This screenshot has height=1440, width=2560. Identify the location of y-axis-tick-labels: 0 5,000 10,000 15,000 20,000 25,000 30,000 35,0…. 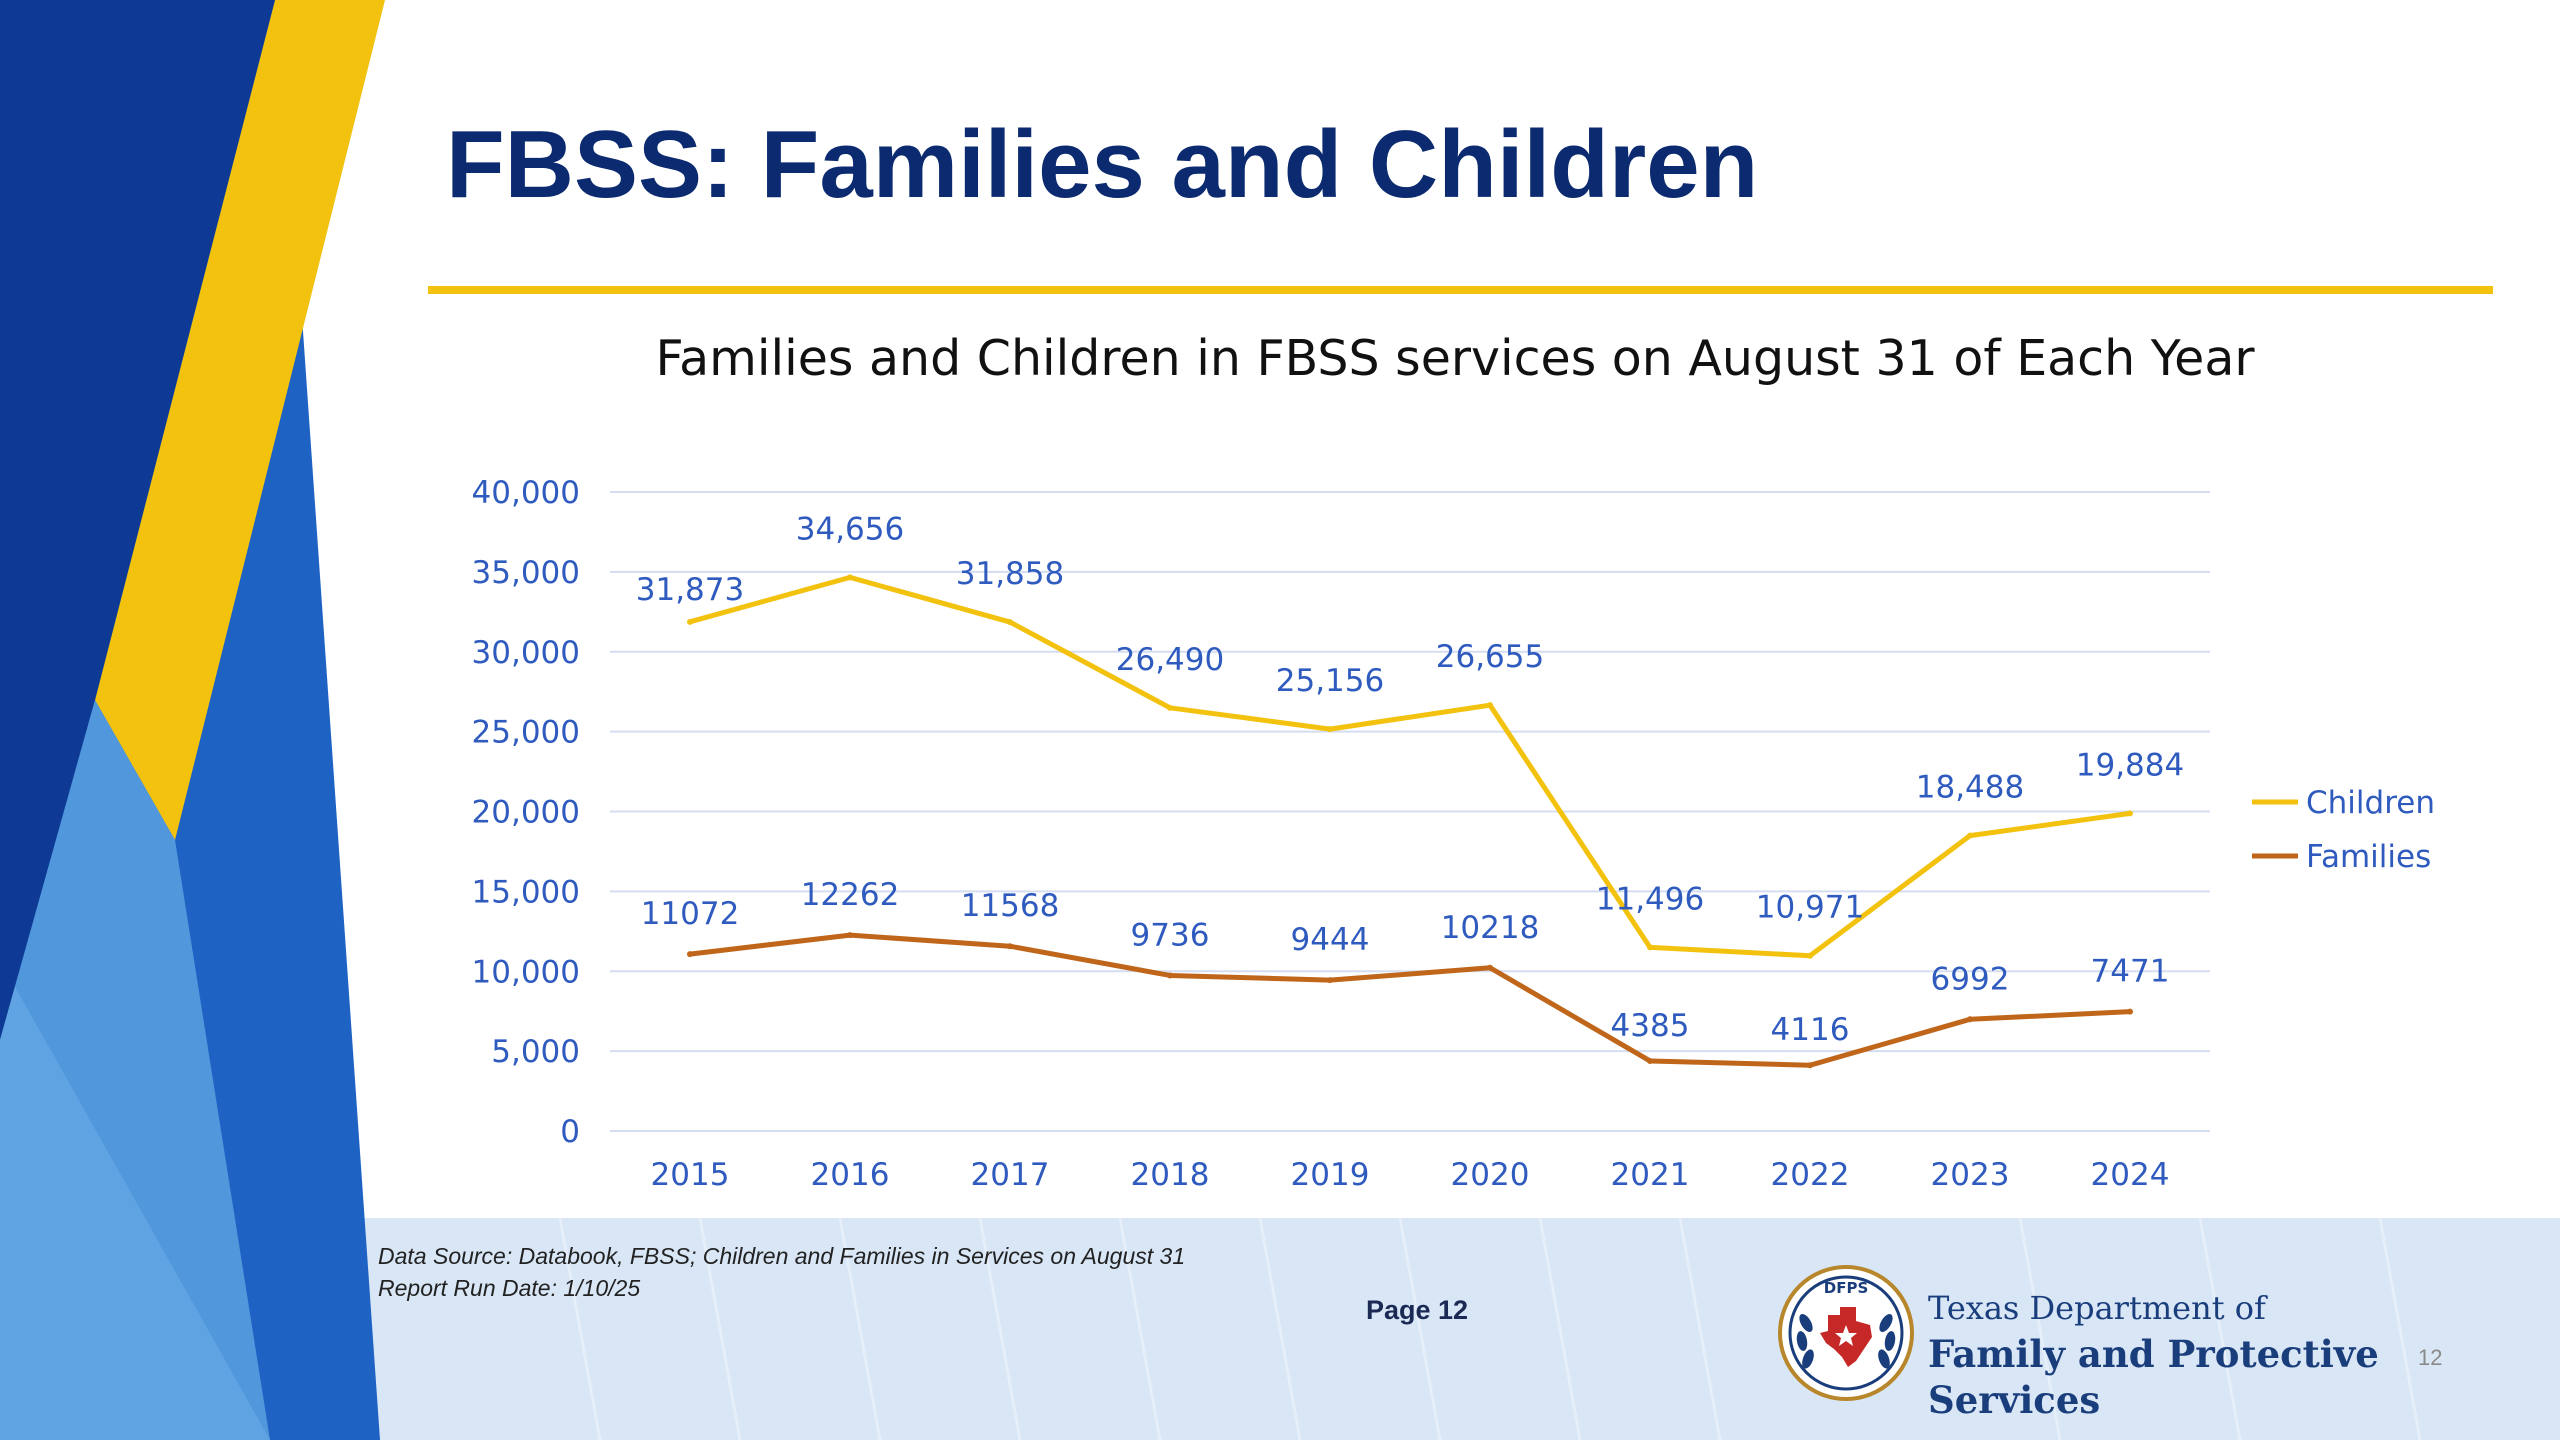
(526, 812).